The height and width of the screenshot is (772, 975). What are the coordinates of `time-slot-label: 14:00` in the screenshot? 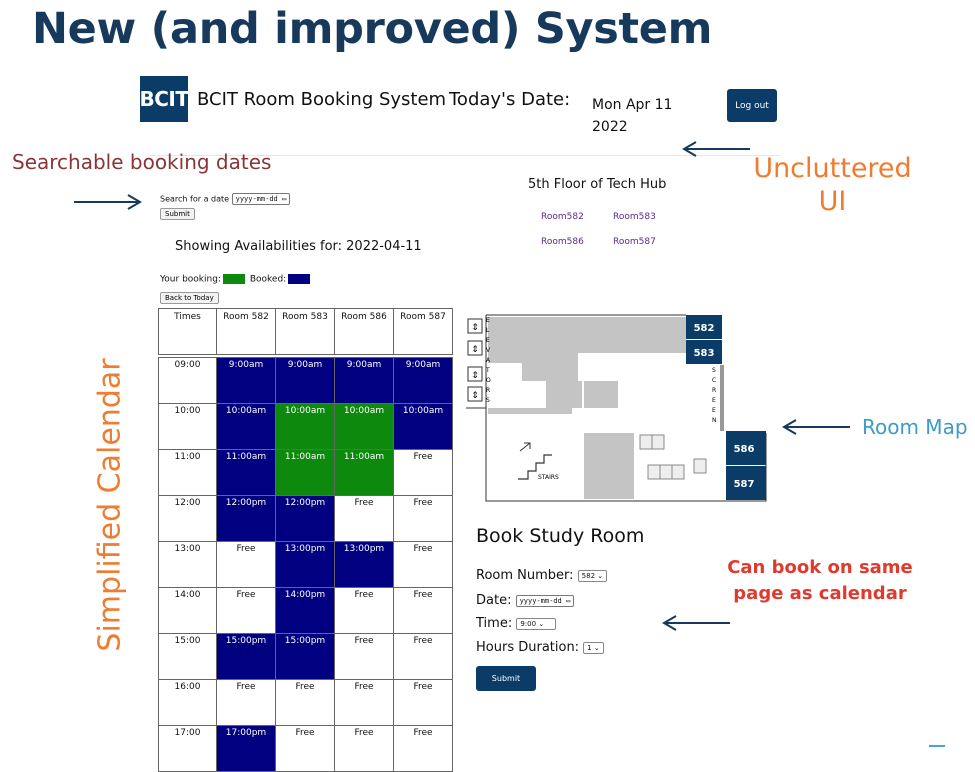 It's located at (187, 610).